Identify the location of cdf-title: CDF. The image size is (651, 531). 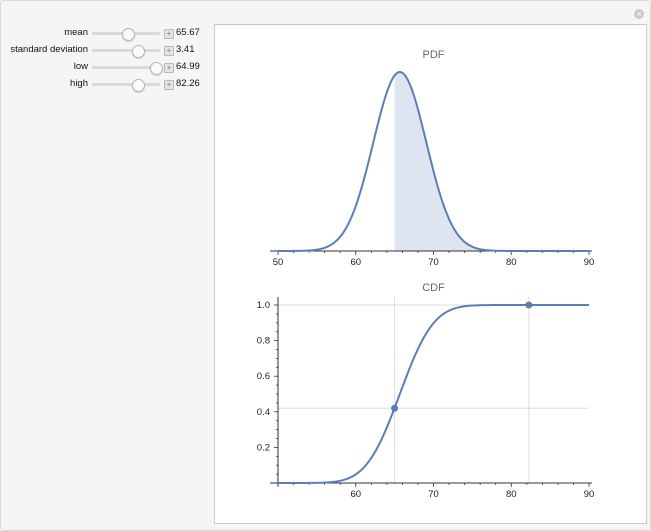
(433, 288).